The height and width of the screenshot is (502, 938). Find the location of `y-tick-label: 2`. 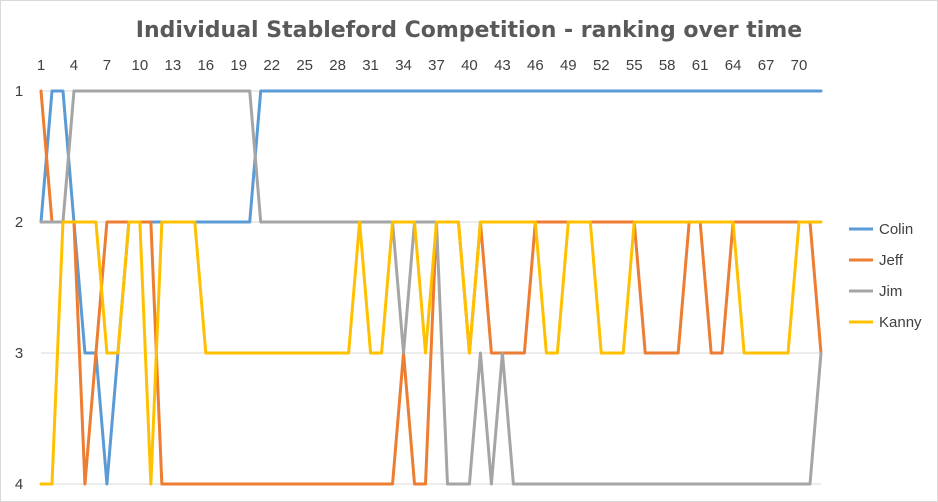

y-tick-label: 2 is located at coordinates (19, 222).